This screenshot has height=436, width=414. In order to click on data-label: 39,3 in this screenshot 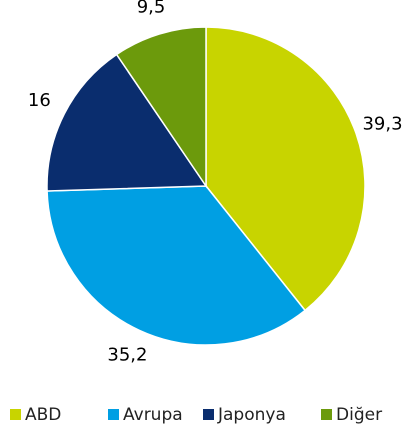, I will do `click(382, 123)`.